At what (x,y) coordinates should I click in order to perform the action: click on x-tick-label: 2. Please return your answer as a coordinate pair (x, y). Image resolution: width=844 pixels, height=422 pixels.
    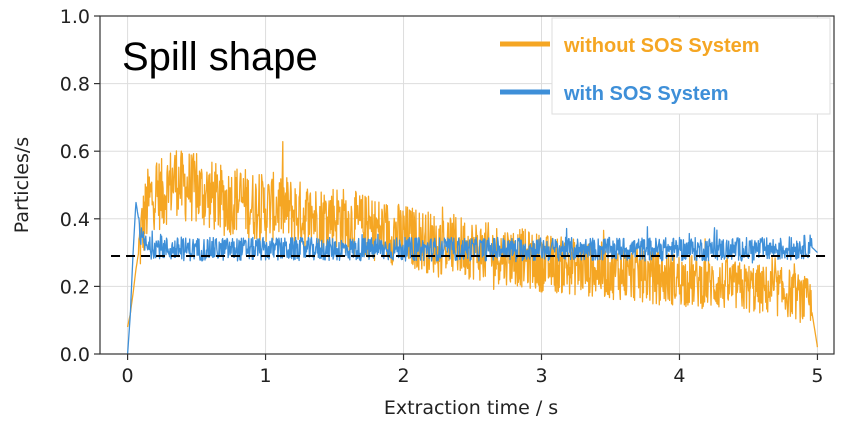
    Looking at the image, I should click on (403, 376).